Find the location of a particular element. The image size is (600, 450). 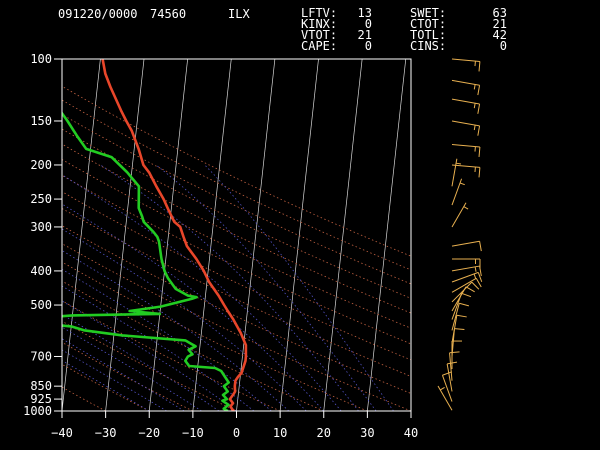

station-name: ILX is located at coordinates (239, 14).